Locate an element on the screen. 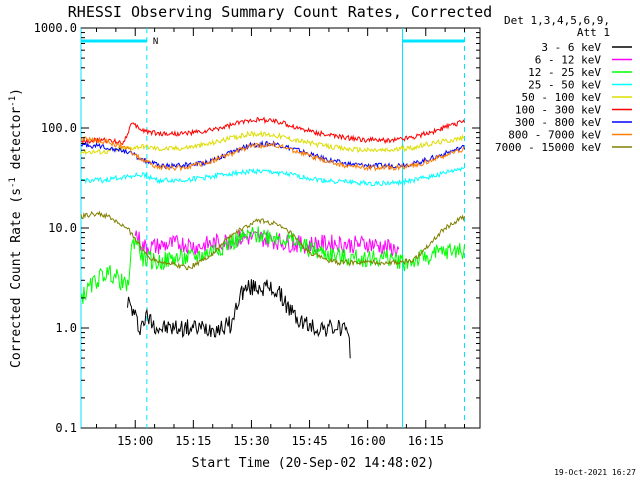 The height and width of the screenshot is (480, 640). legend-label: 300 - 800 keV is located at coordinates (558, 122).